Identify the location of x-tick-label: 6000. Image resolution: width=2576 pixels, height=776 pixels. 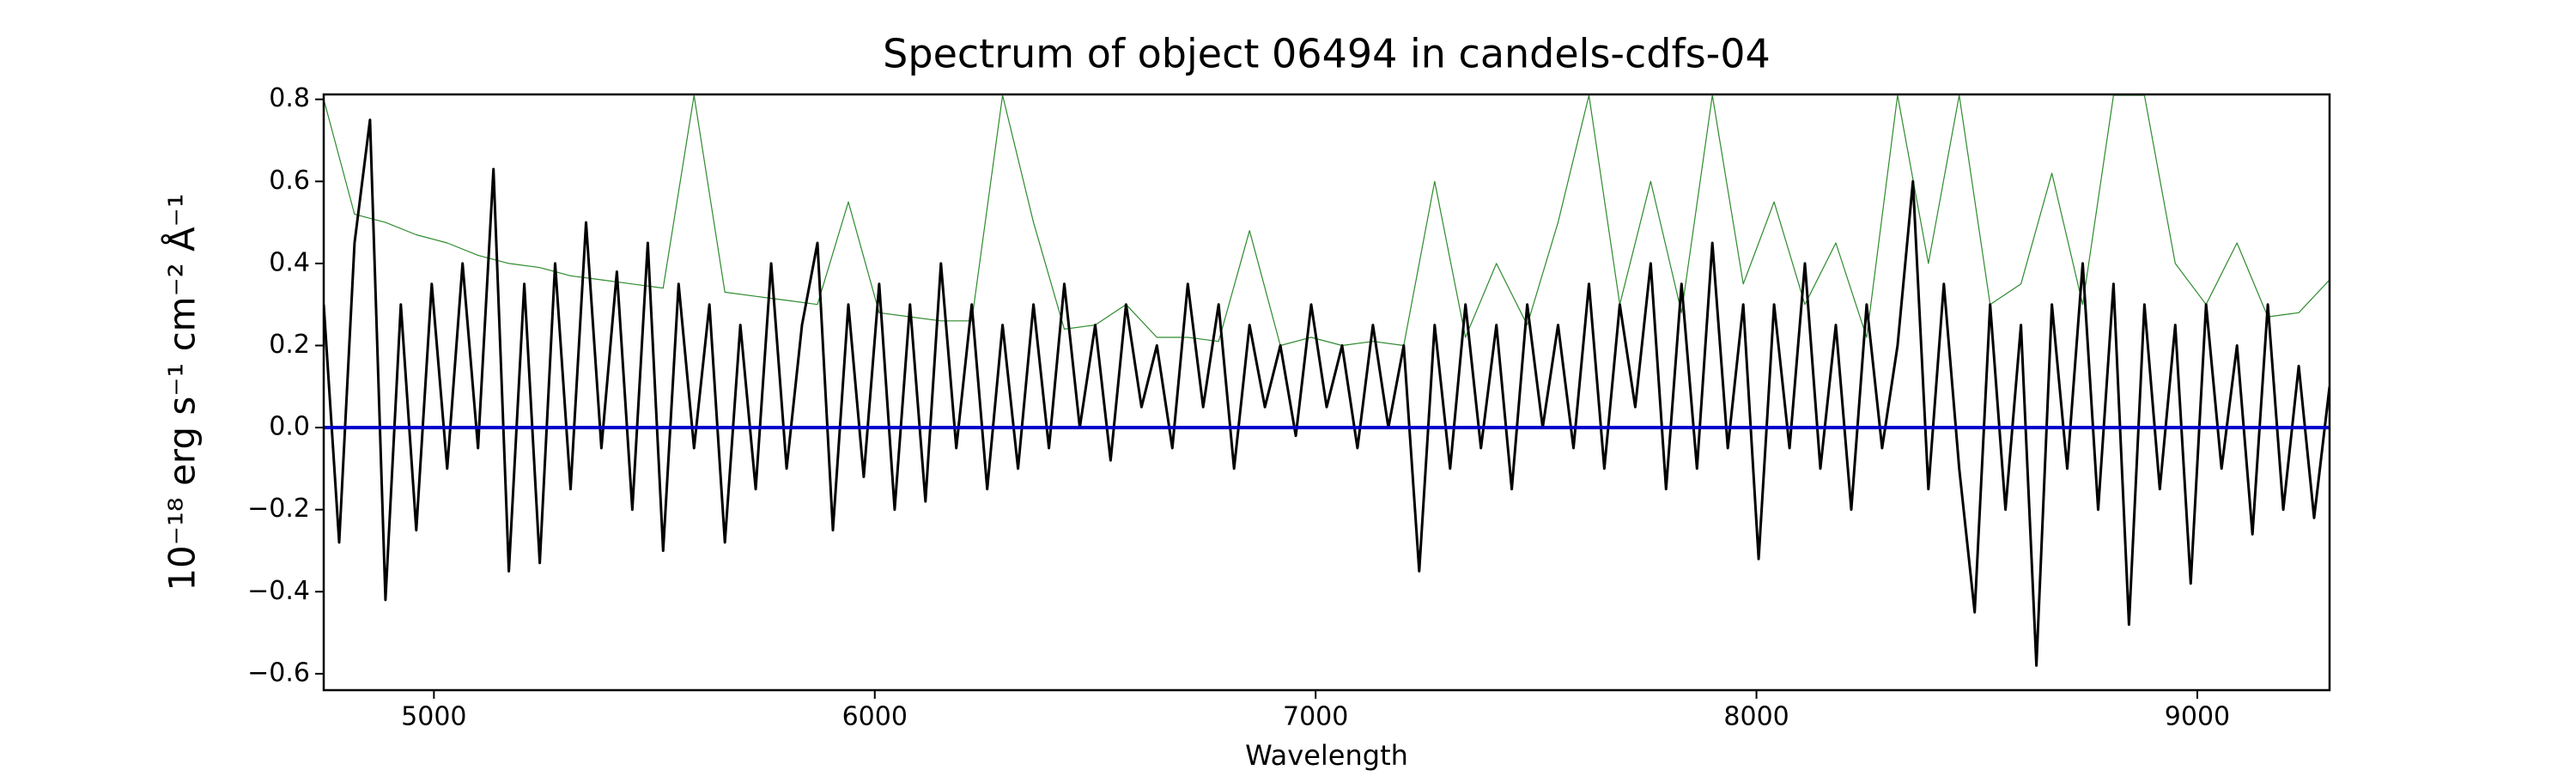
(875, 717).